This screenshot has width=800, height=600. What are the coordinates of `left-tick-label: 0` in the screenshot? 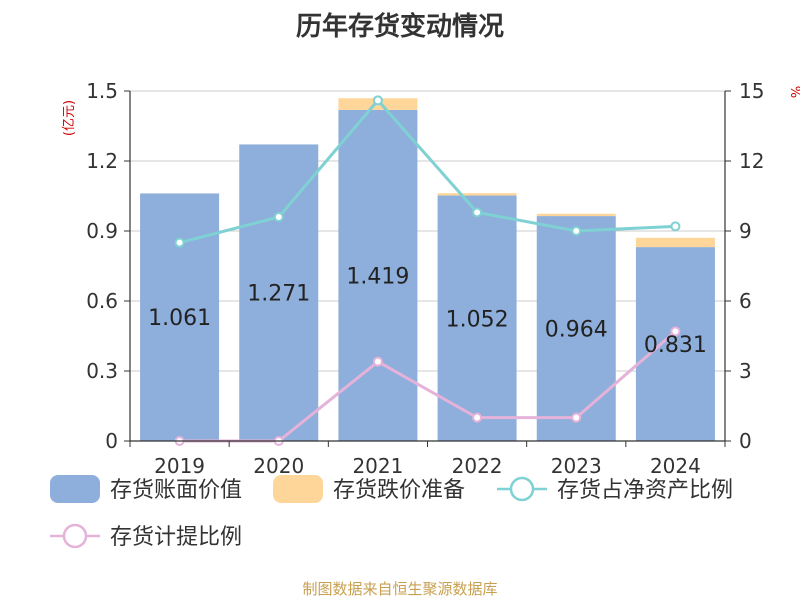 It's located at (111, 441).